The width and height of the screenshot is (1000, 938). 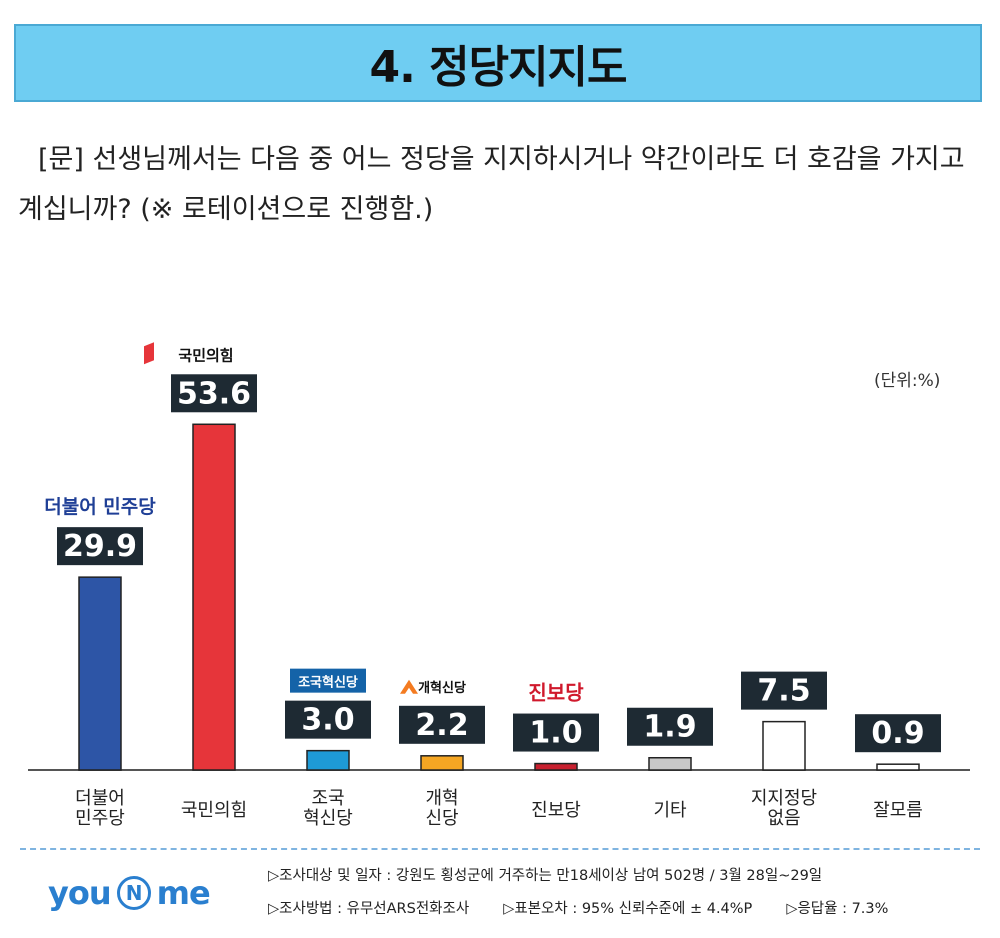 I want to click on category-label-2-0: 조국, so click(x=327, y=798).